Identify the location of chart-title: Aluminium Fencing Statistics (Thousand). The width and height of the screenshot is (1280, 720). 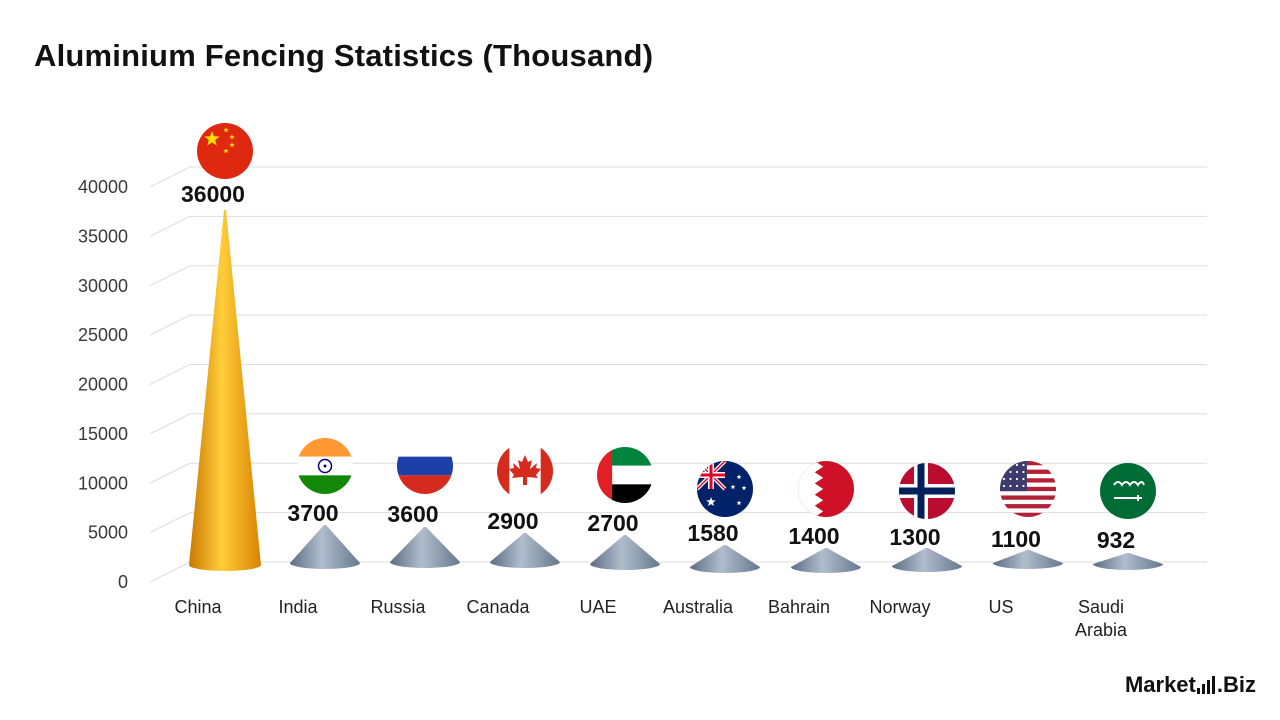
(344, 55).